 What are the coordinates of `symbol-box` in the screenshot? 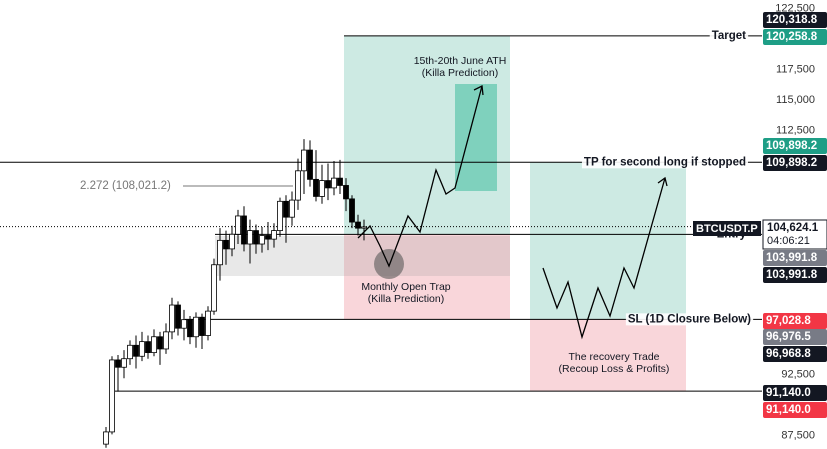 It's located at (727, 228).